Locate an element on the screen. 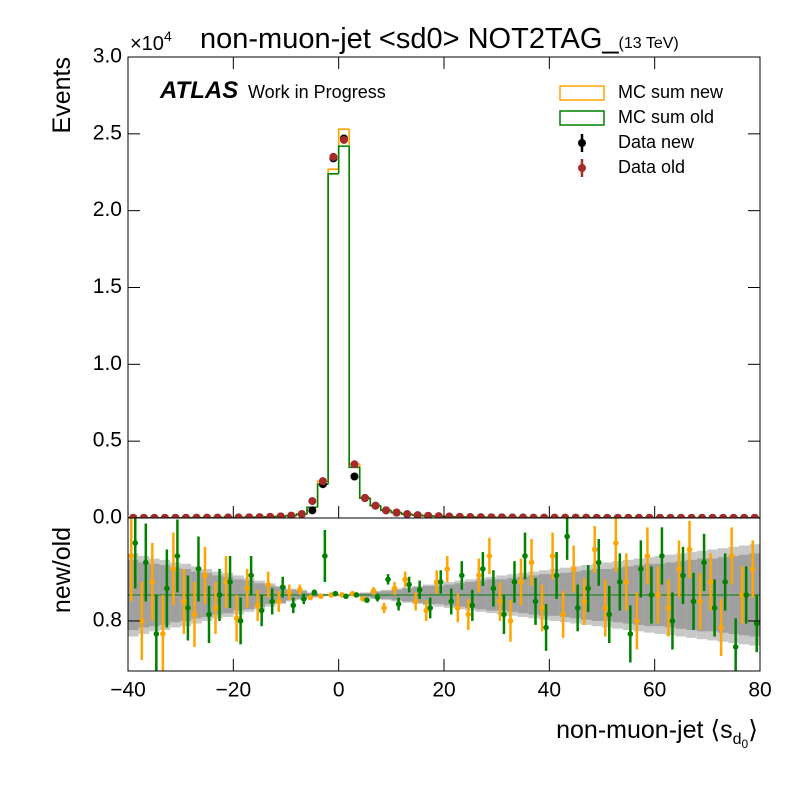  y-tick-label: 0.5 is located at coordinates (107, 440).